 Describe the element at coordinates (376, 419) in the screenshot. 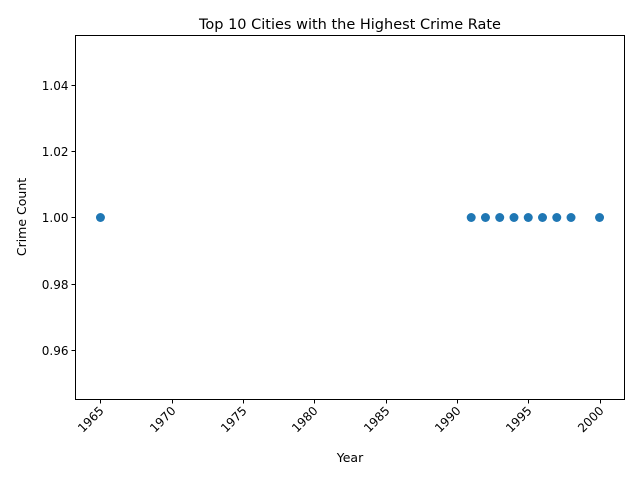

I see `x-tick-label: 1985` at that location.